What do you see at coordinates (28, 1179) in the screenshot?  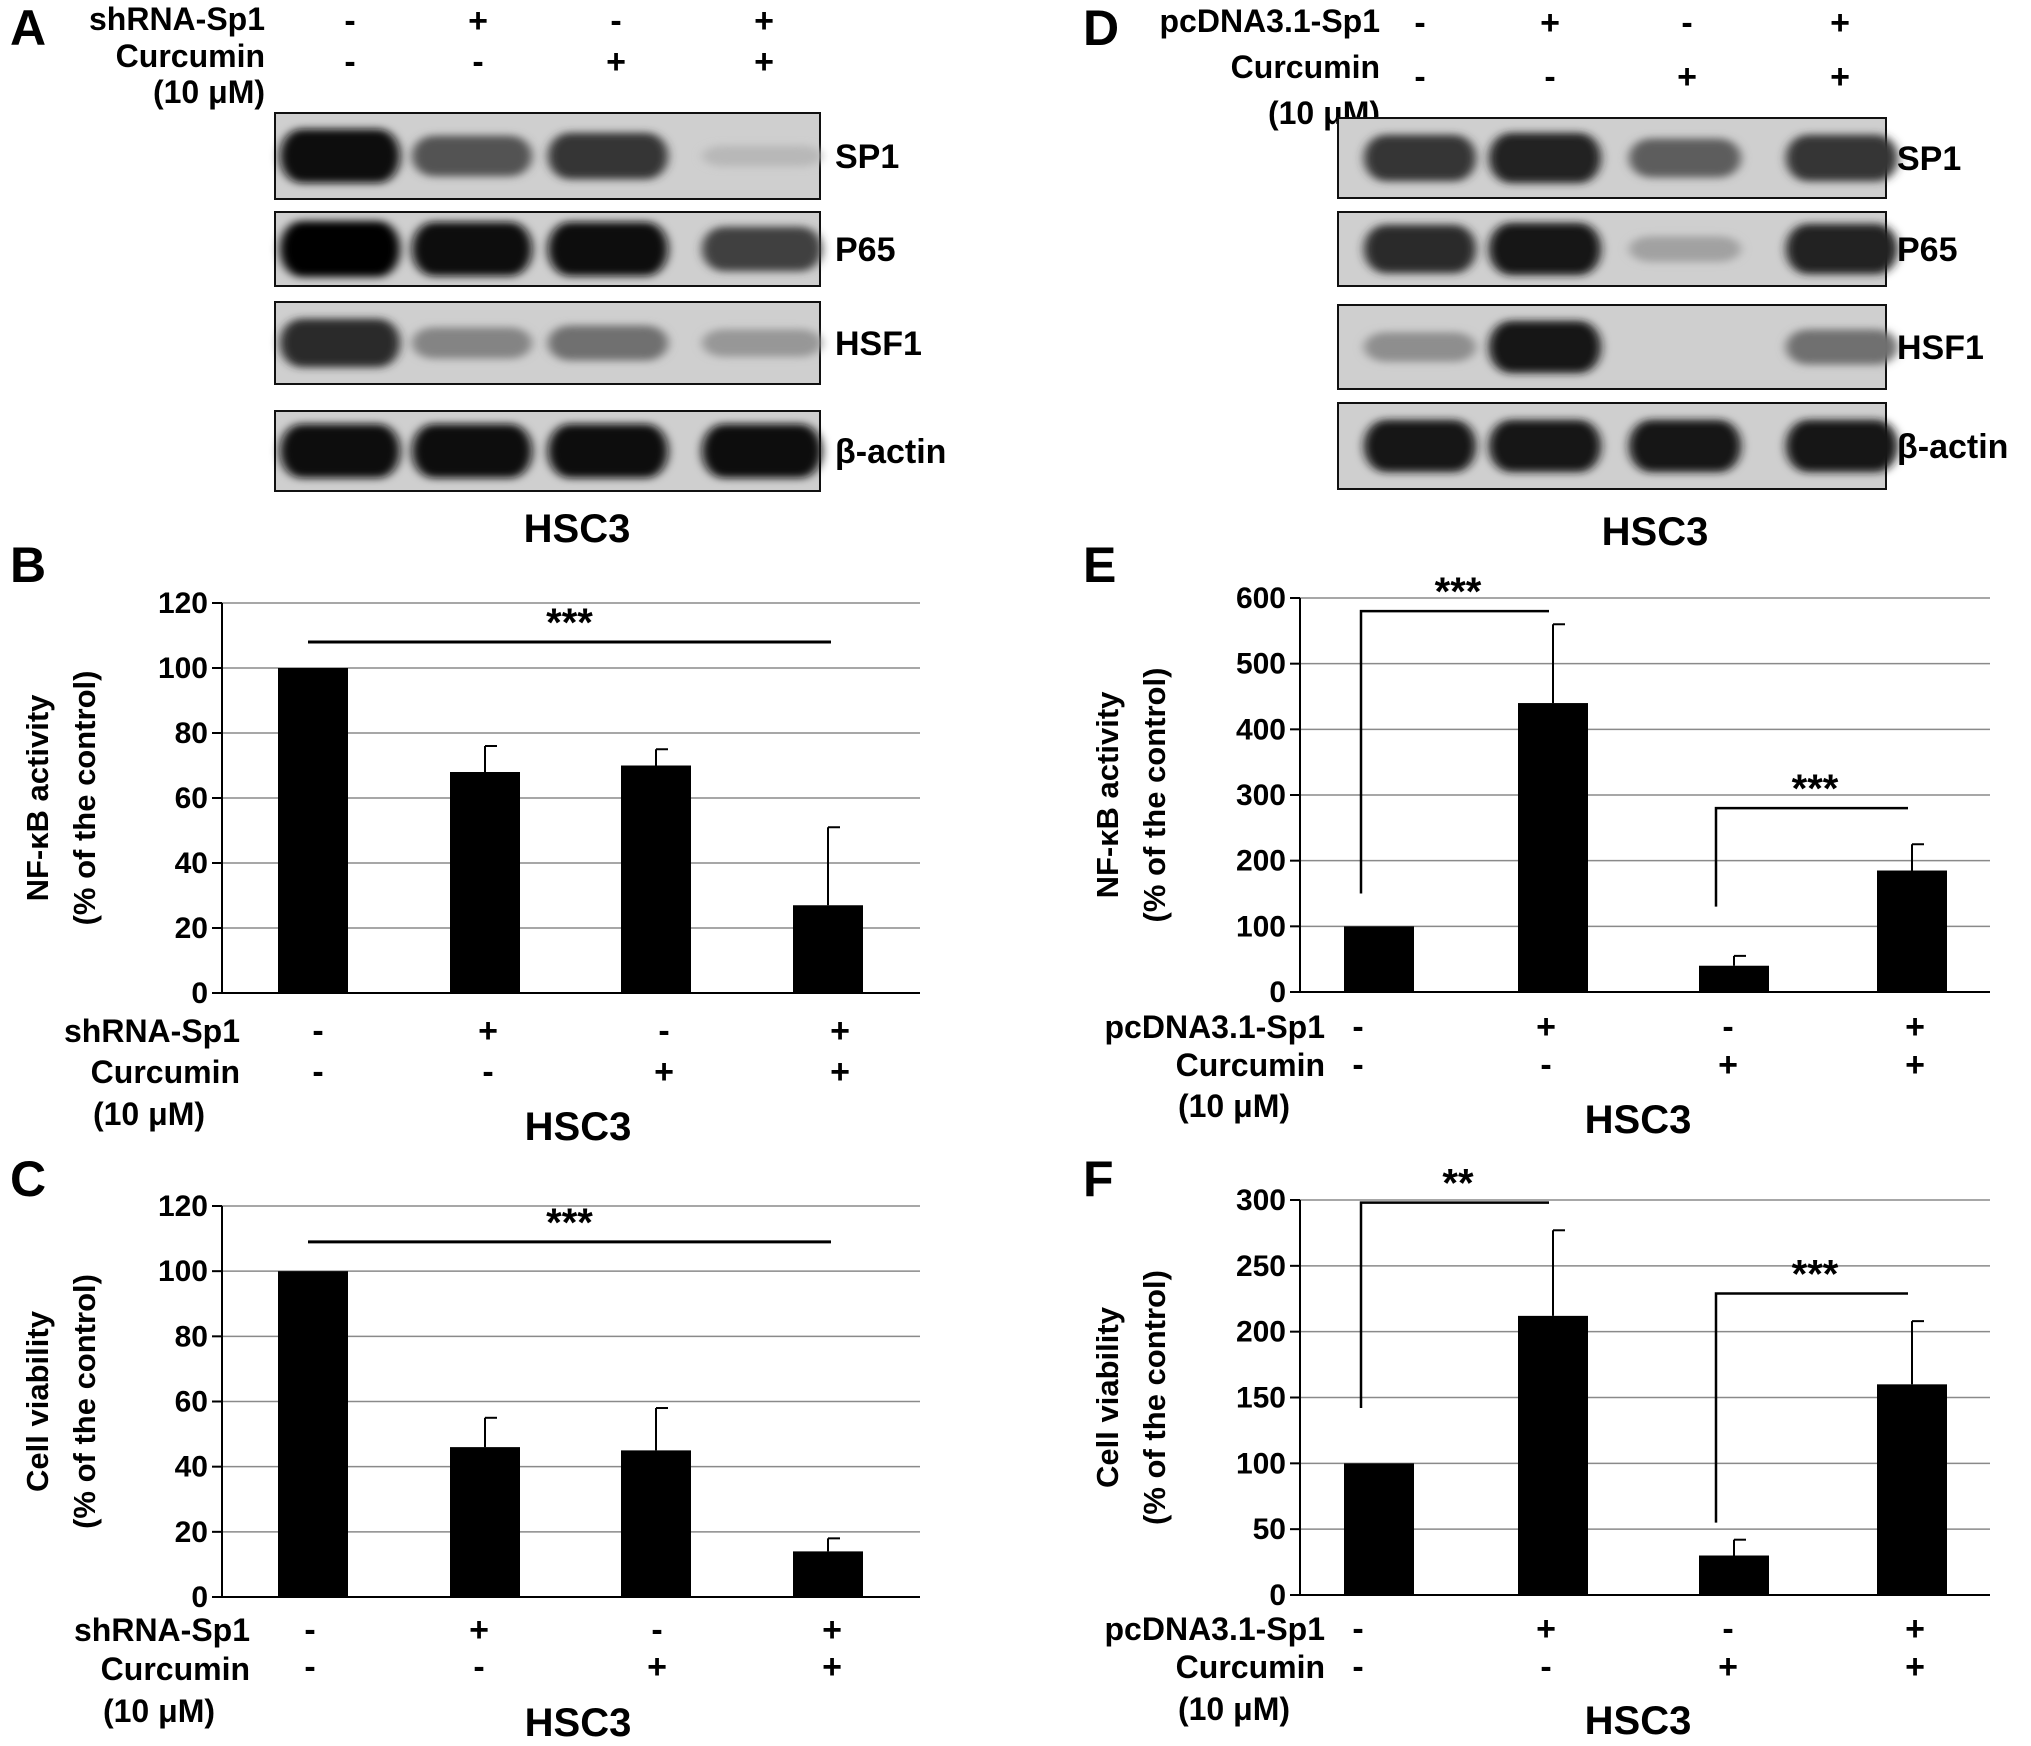 I see `panel-letter: C` at bounding box center [28, 1179].